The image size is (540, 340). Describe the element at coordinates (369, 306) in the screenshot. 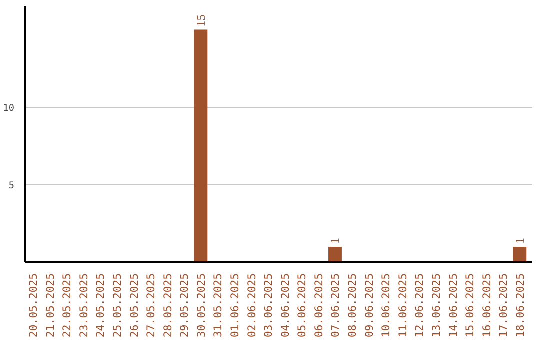

I see `x-tick-label: 09.06.2025` at that location.